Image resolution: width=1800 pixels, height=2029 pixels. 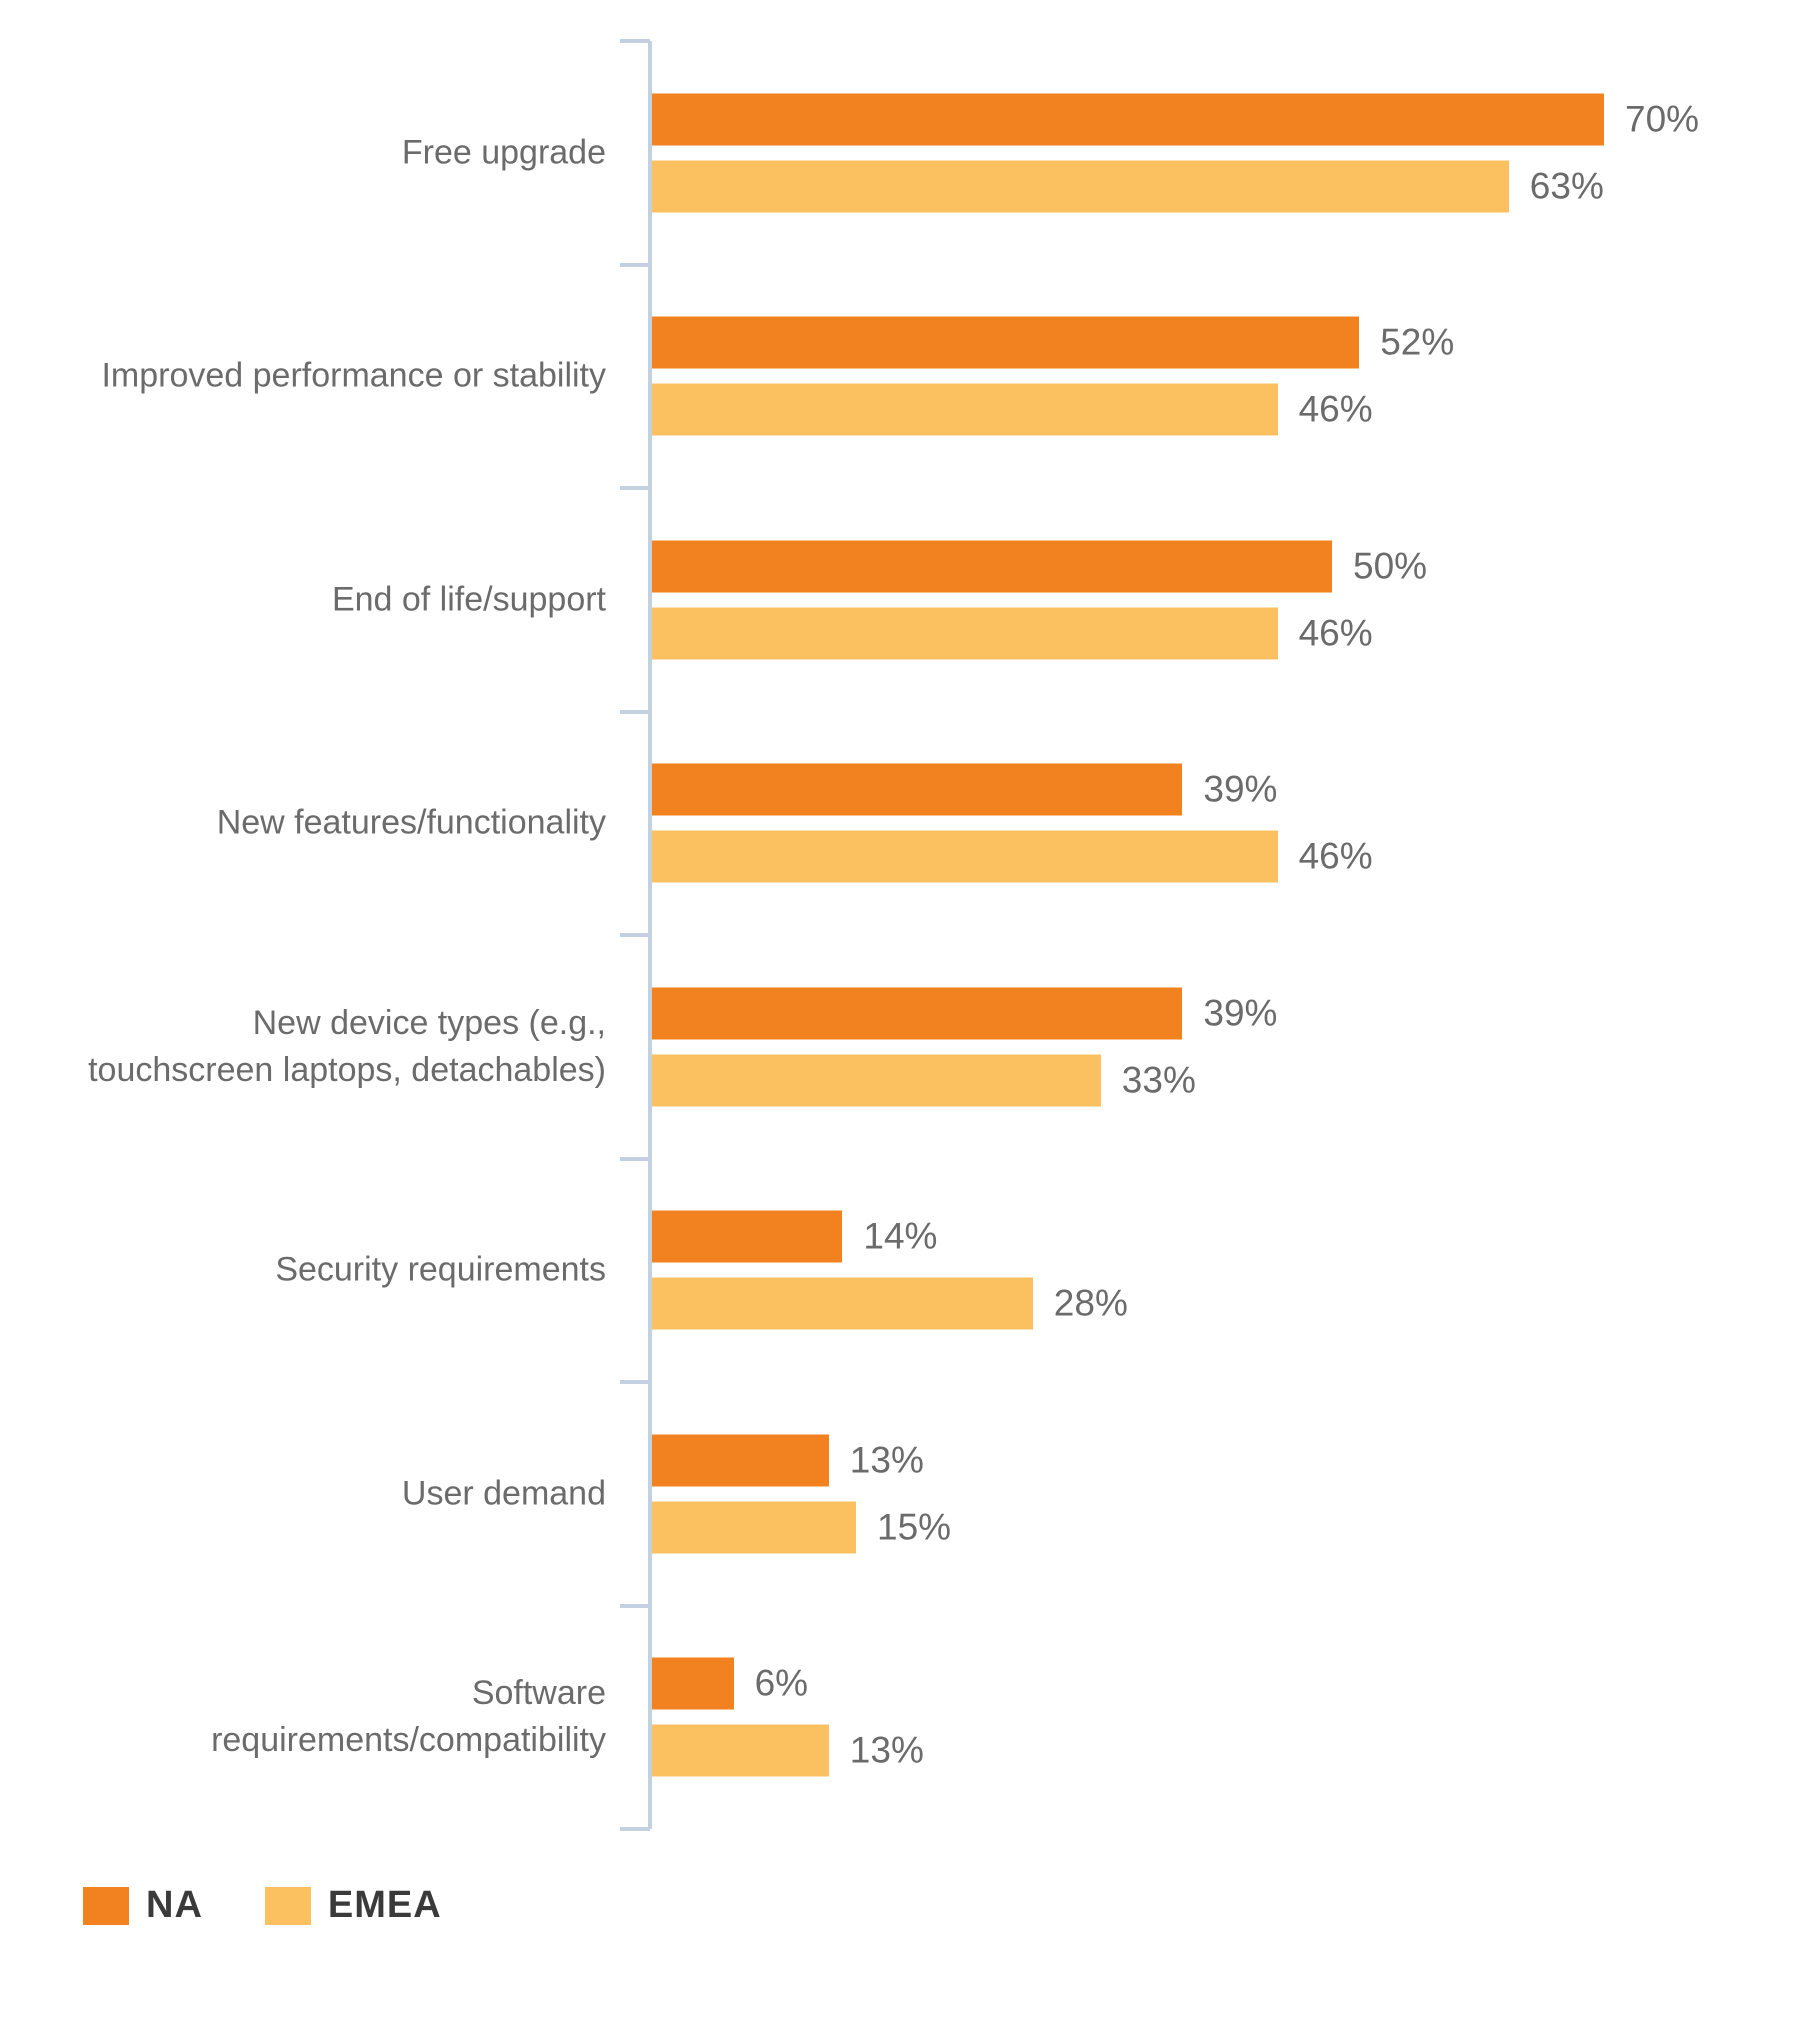 What do you see at coordinates (730, 1683) in the screenshot?
I see `na-bar: 6%` at bounding box center [730, 1683].